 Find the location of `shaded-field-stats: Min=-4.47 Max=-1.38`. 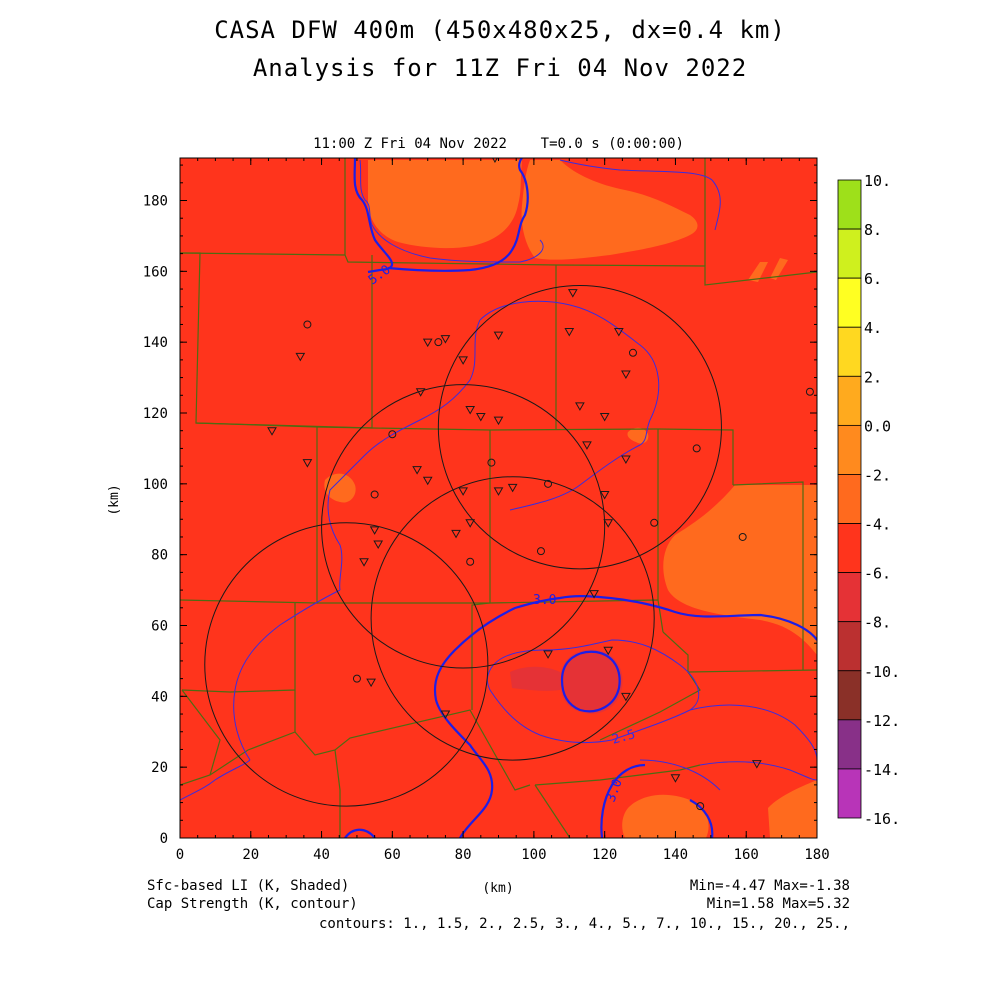

shaded-field-stats: Min=-4.47 Max=-1.38 is located at coordinates (770, 886).